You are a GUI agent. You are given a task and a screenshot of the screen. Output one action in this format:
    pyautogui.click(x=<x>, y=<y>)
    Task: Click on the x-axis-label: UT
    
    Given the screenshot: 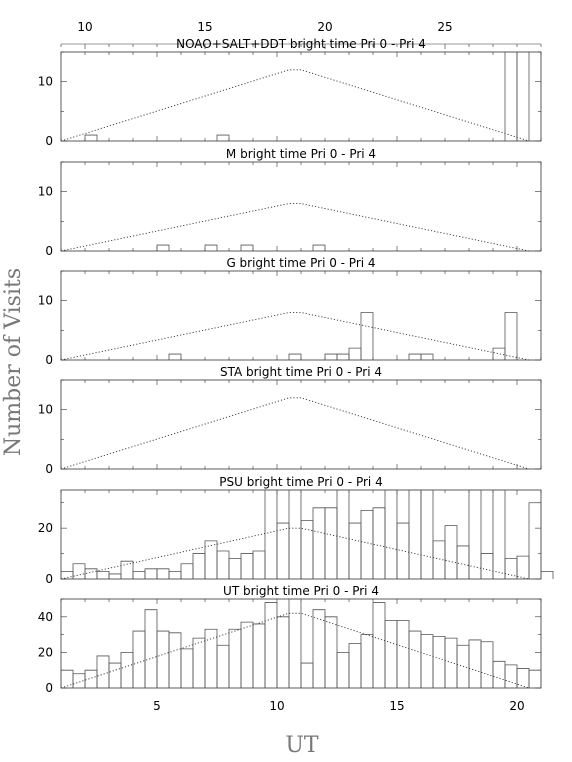 What is the action you would take?
    pyautogui.click(x=302, y=745)
    